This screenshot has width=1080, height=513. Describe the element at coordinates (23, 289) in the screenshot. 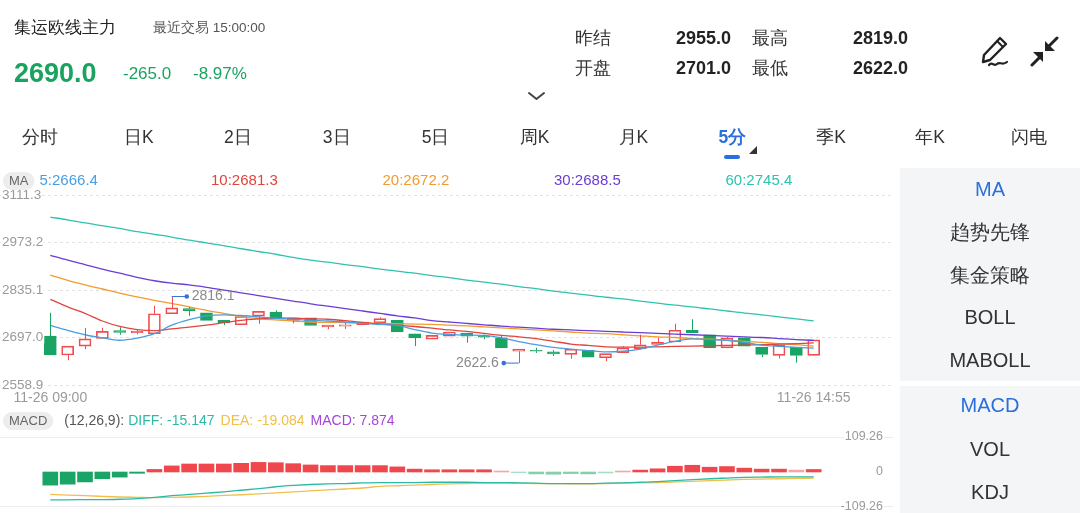

I see `y-tick-label: 2835.1` at that location.